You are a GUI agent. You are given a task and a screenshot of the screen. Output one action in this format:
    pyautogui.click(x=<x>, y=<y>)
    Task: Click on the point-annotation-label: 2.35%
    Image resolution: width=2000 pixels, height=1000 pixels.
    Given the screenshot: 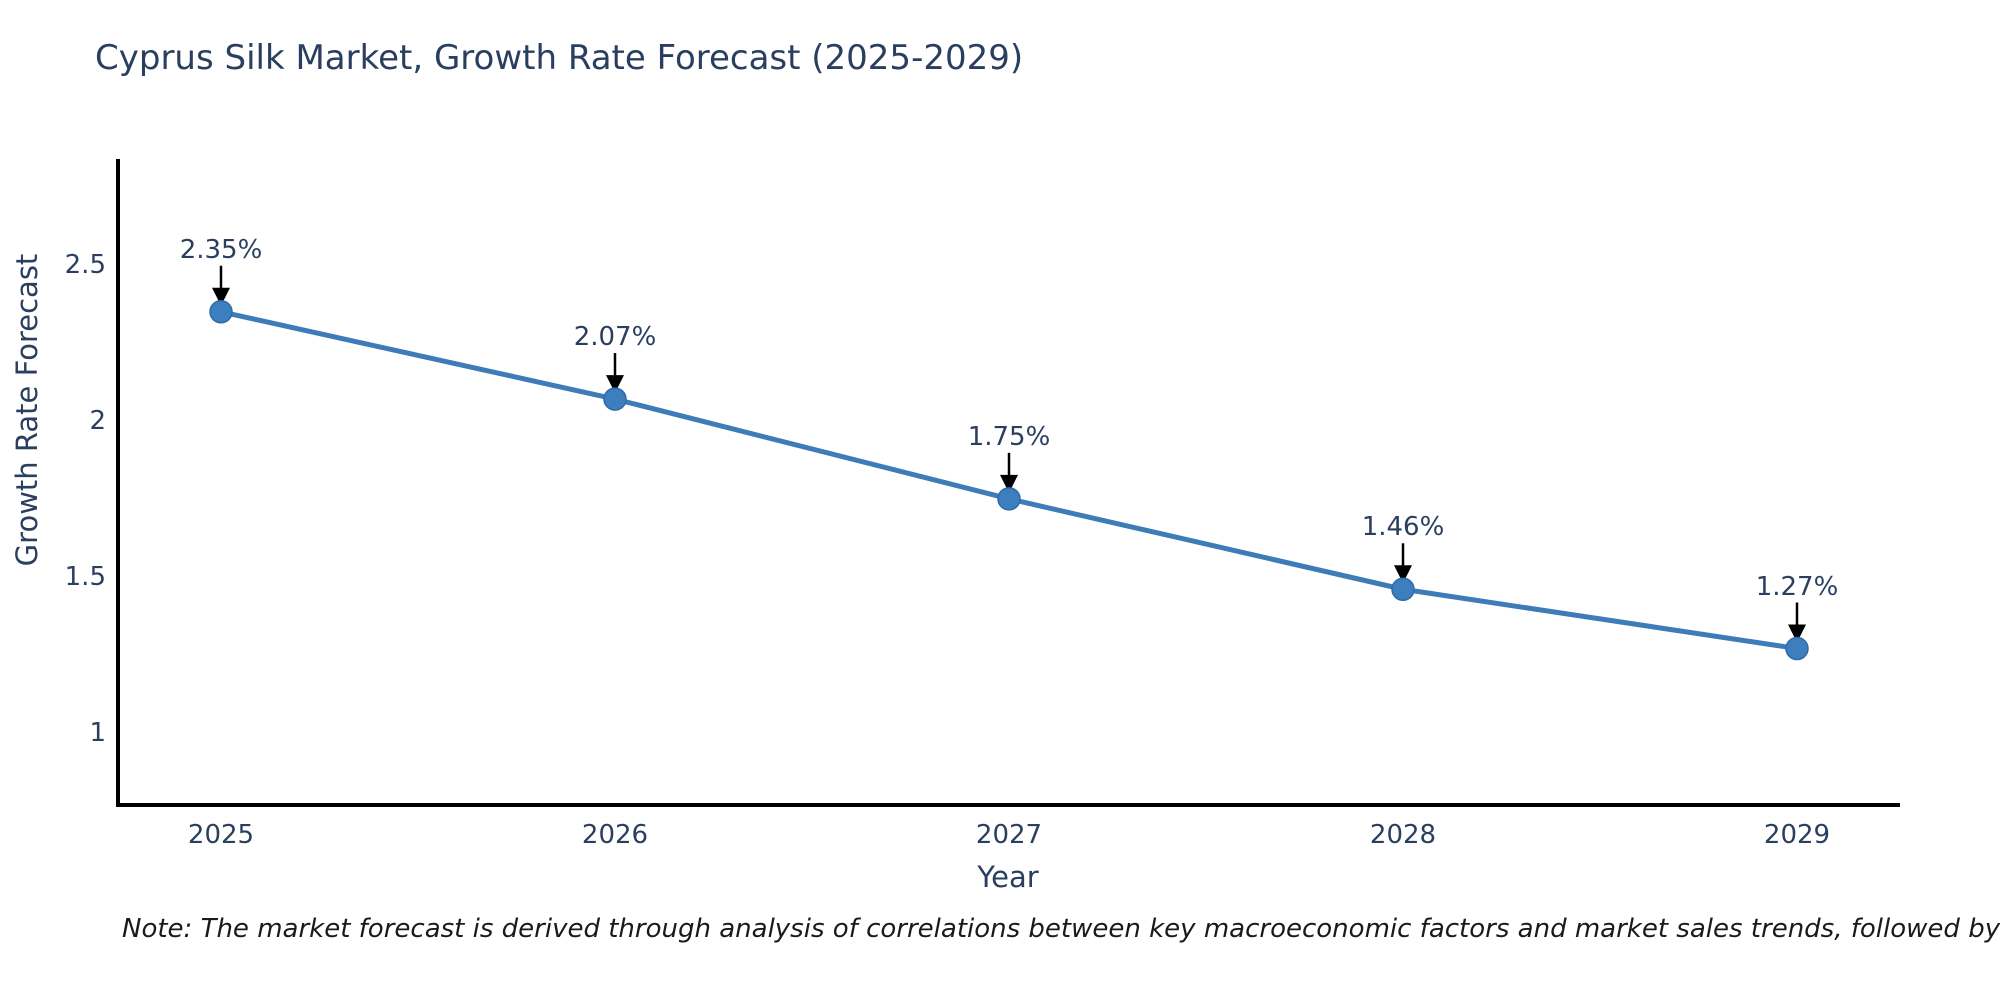 What is the action you would take?
    pyautogui.click(x=221, y=249)
    